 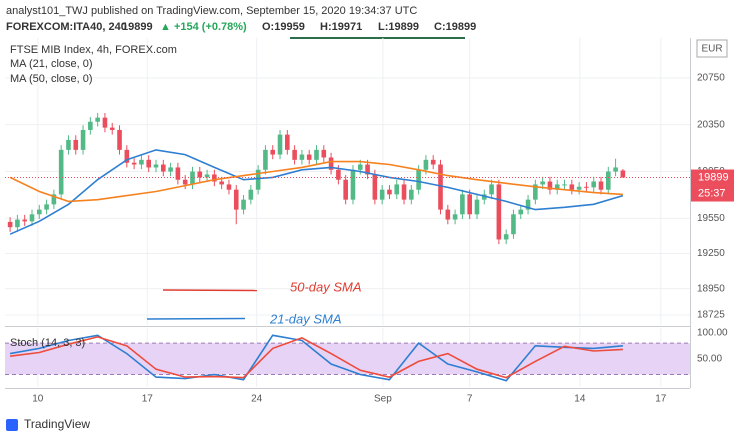 I want to click on countdown: 25:37, so click(x=712, y=193).